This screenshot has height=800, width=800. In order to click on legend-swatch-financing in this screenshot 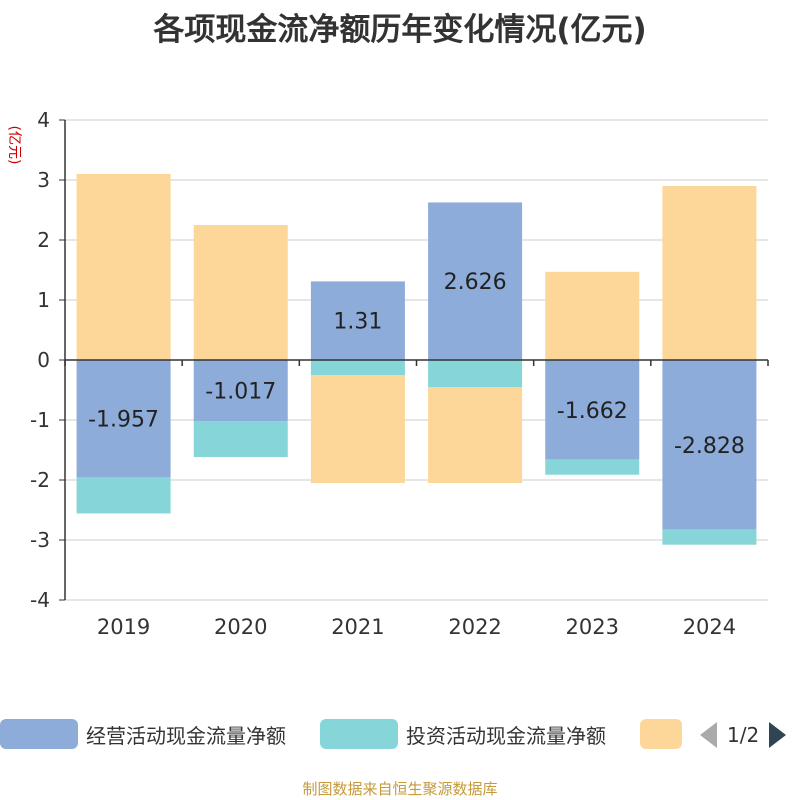, I will do `click(661, 734)`.